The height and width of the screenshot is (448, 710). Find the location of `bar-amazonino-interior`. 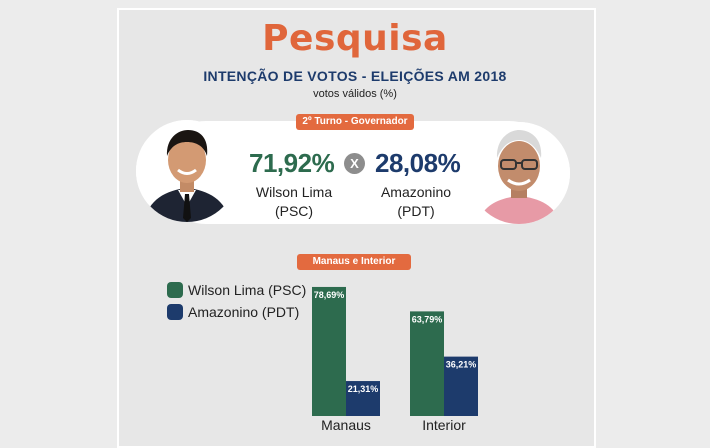

bar-amazonino-interior is located at coordinates (461, 386).